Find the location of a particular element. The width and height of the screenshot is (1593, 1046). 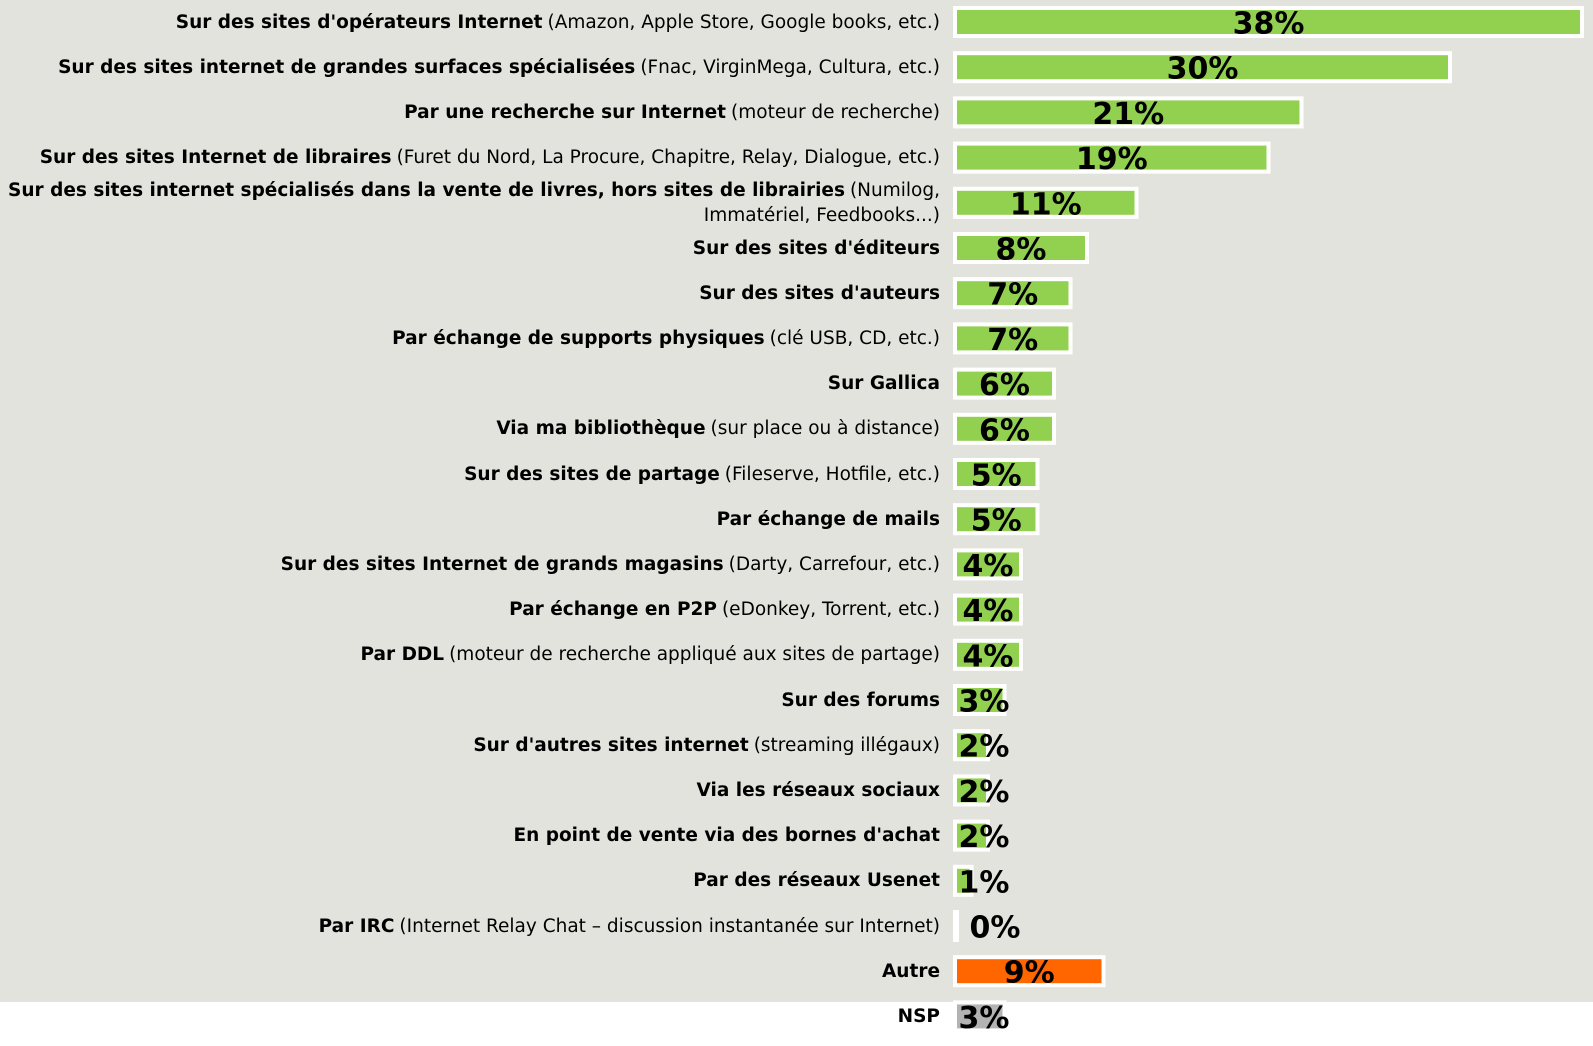

category-label: Sur des forums is located at coordinates (472, 700).